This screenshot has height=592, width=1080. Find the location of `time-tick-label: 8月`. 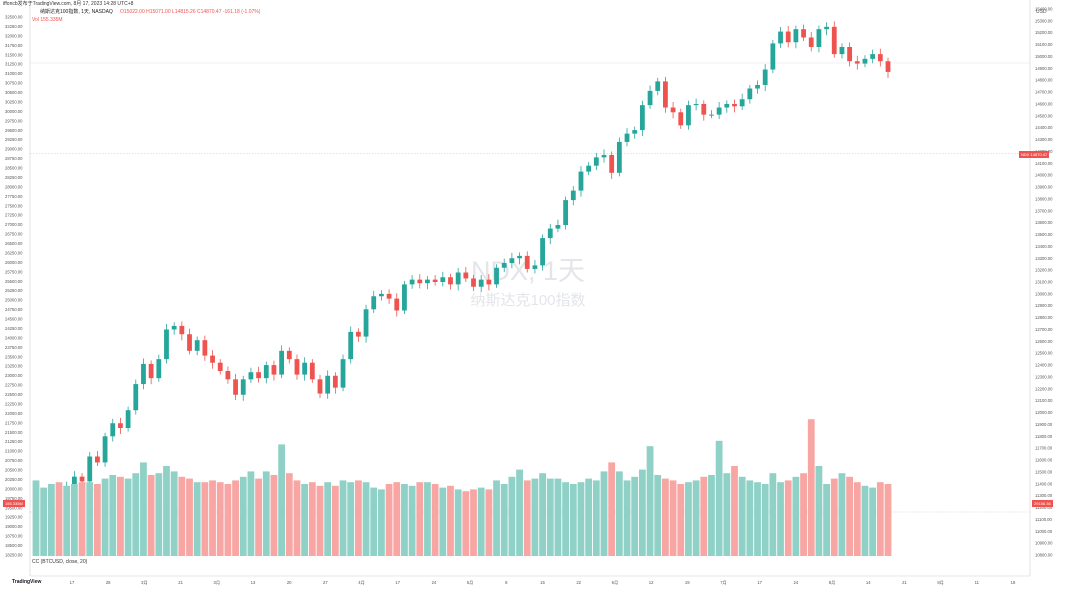

time-tick-label: 8月 is located at coordinates (832, 583).